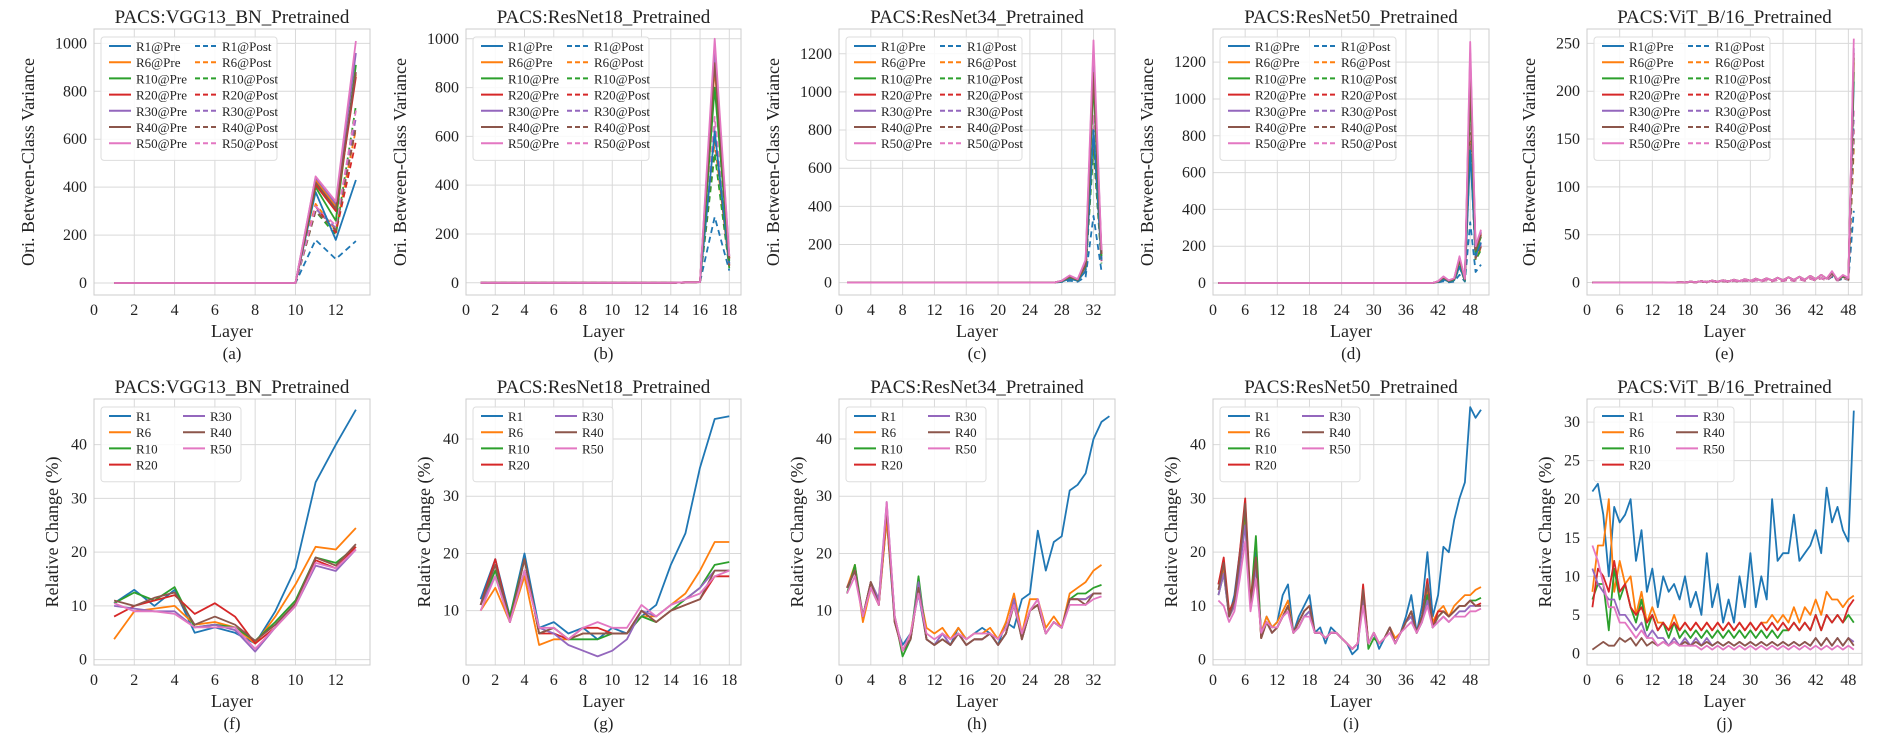  Describe the element at coordinates (966, 310) in the screenshot. I see `x-tick-label: 16` at that location.